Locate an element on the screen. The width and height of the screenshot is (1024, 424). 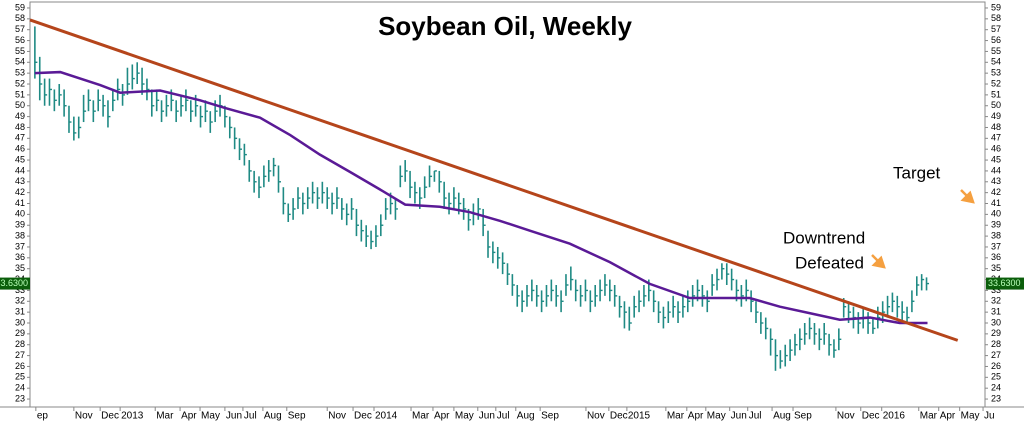
x-tick-label: ep is located at coordinates (43, 416).